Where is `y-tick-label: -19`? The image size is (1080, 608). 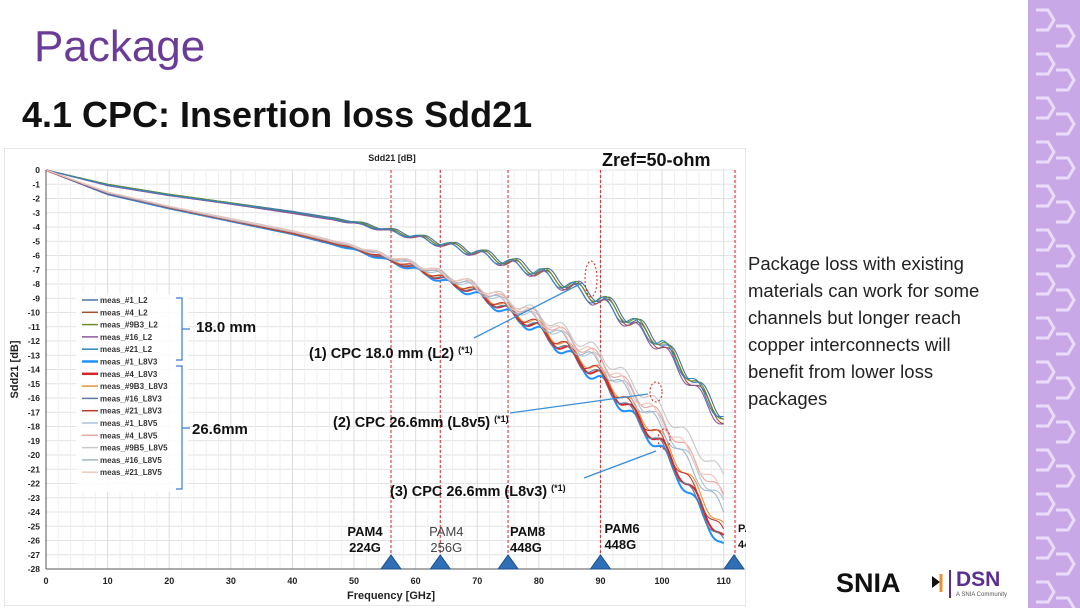 y-tick-label: -19 is located at coordinates (34, 441).